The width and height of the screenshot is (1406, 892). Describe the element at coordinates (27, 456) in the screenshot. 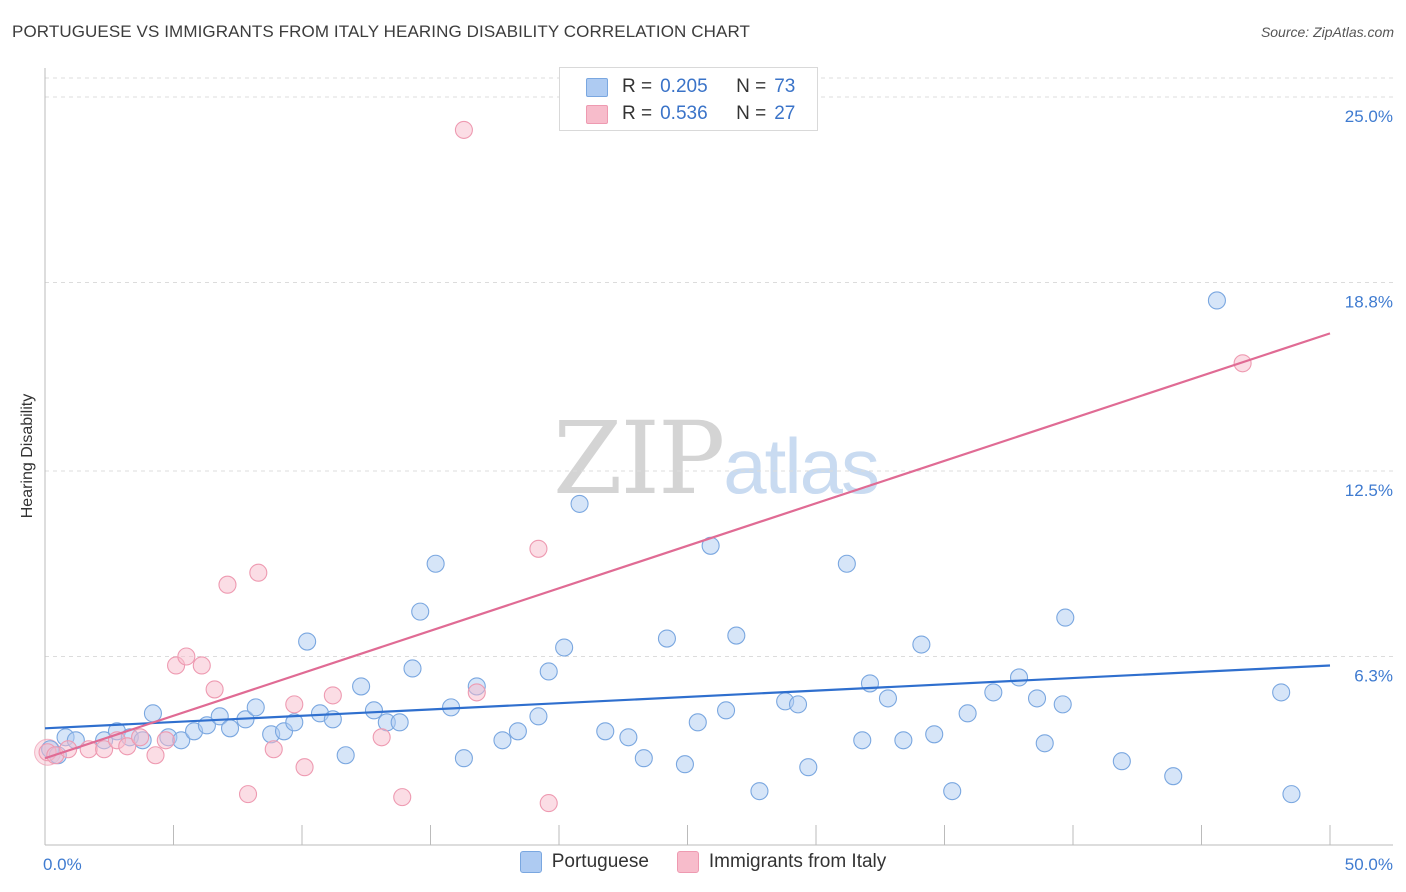

I see `y-axis-label: Hearing Disability` at that location.